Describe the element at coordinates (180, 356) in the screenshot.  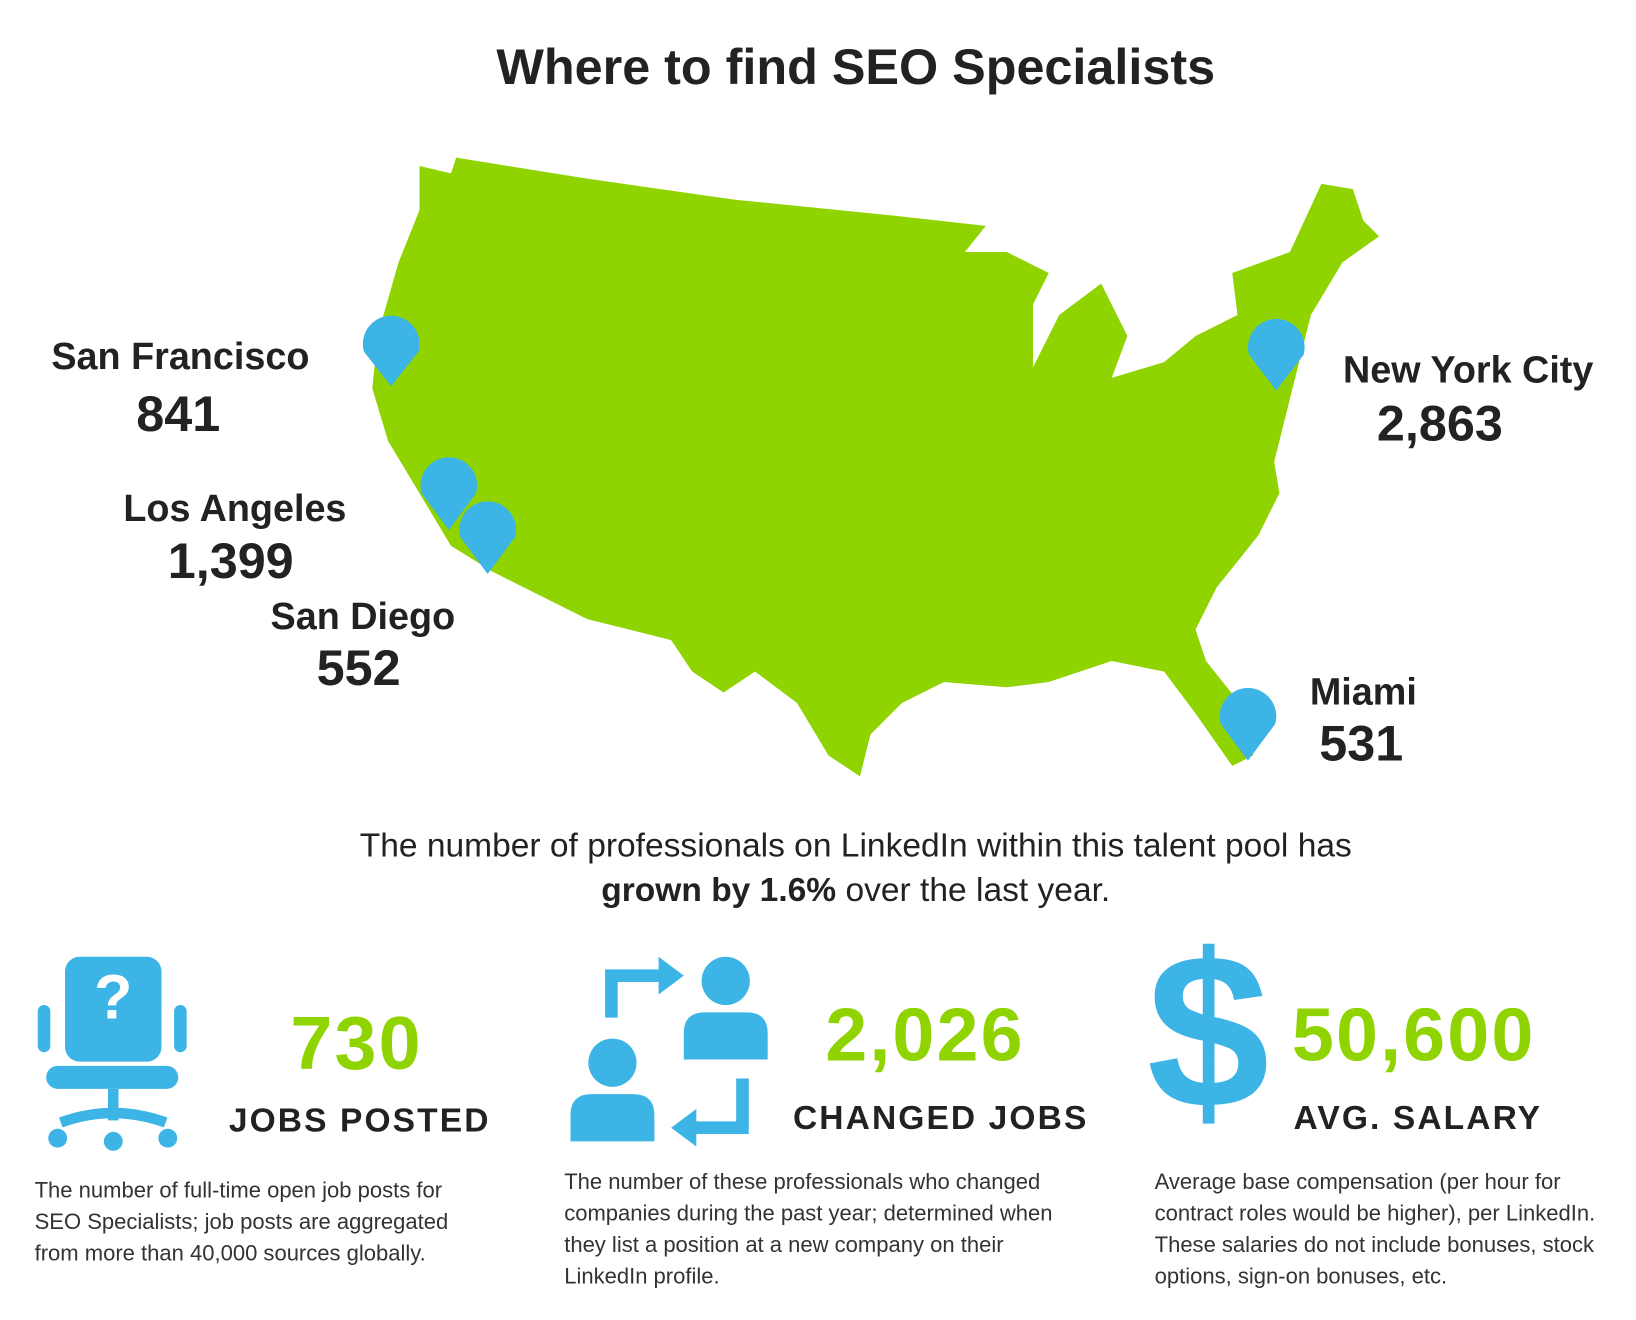
I see `city-name: San Francisco` at that location.